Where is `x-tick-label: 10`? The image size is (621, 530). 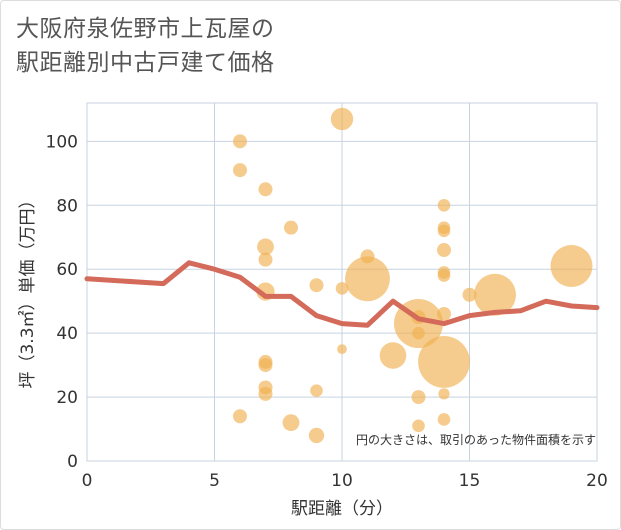
x-tick-label: 10 is located at coordinates (342, 481).